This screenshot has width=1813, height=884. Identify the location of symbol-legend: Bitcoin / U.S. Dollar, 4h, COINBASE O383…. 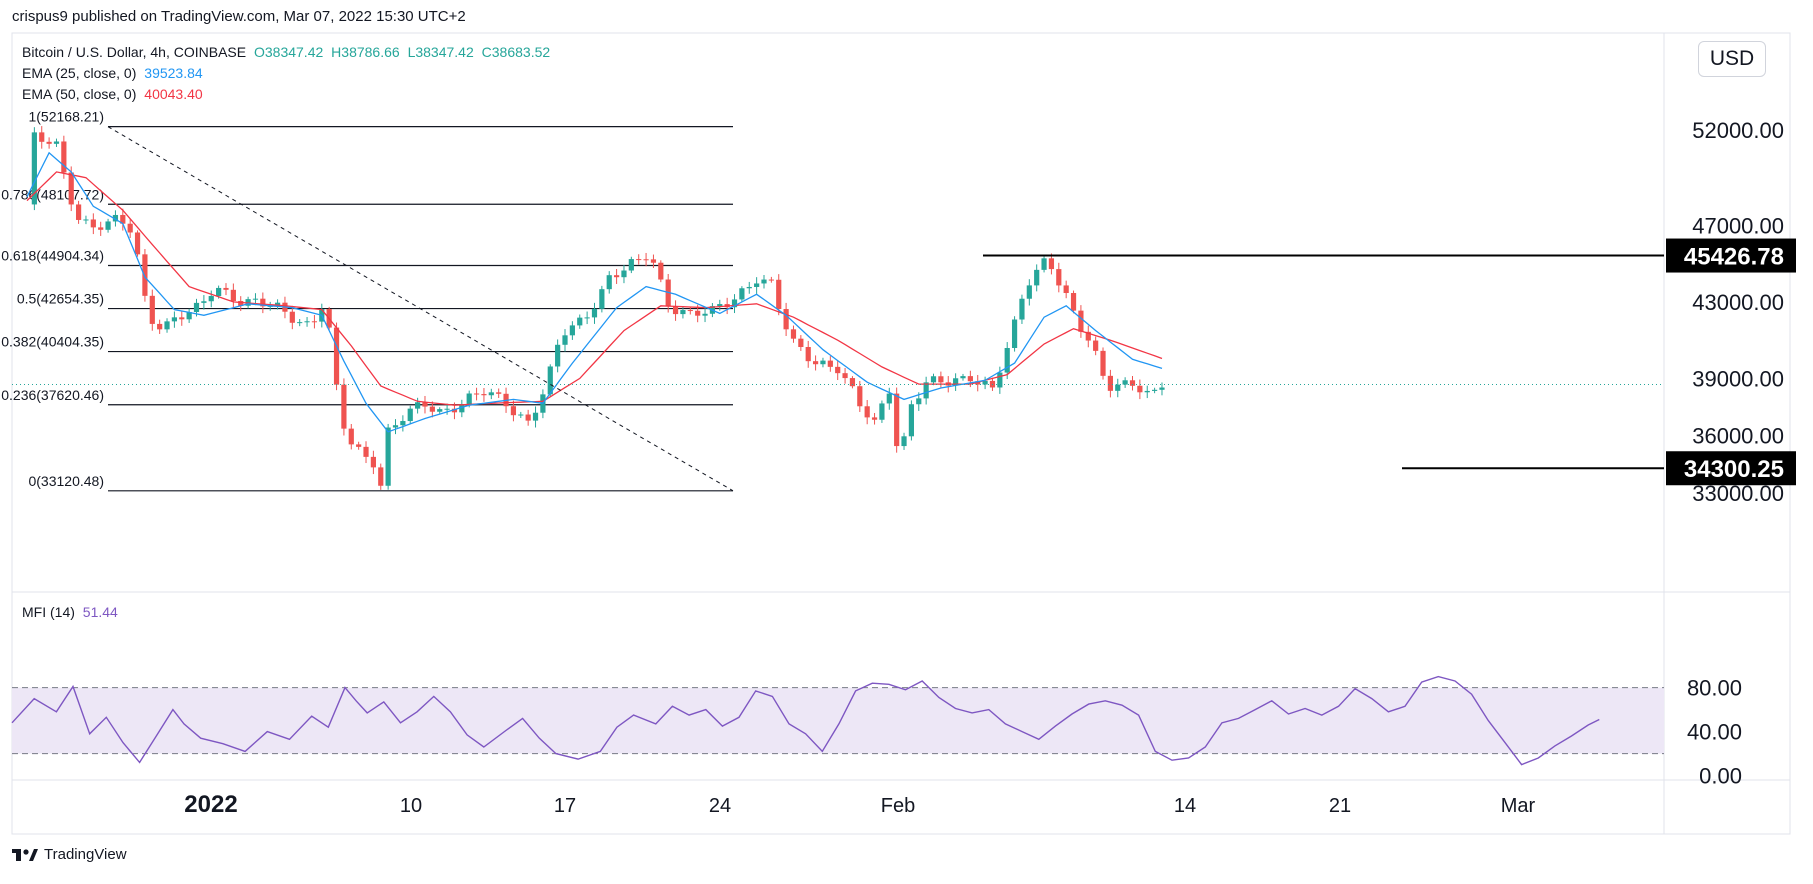
(286, 52).